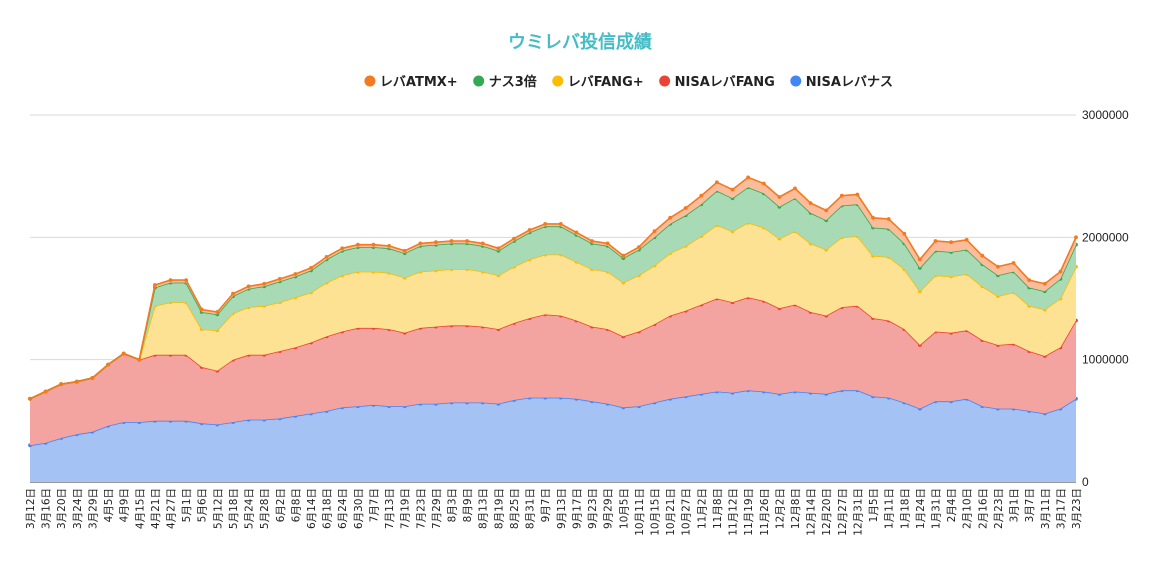 The width and height of the screenshot is (1160, 569). What do you see at coordinates (93, 508) in the screenshot?
I see `x-tick-label: 3月29日` at bounding box center [93, 508].